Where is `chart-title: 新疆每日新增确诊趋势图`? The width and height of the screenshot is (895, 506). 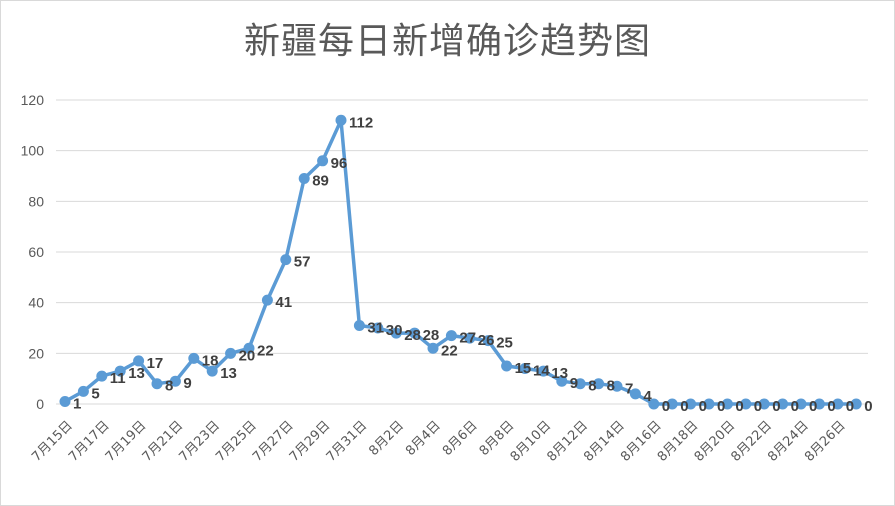 chart-title: 新疆每日新增确诊趋势图 is located at coordinates (447, 41).